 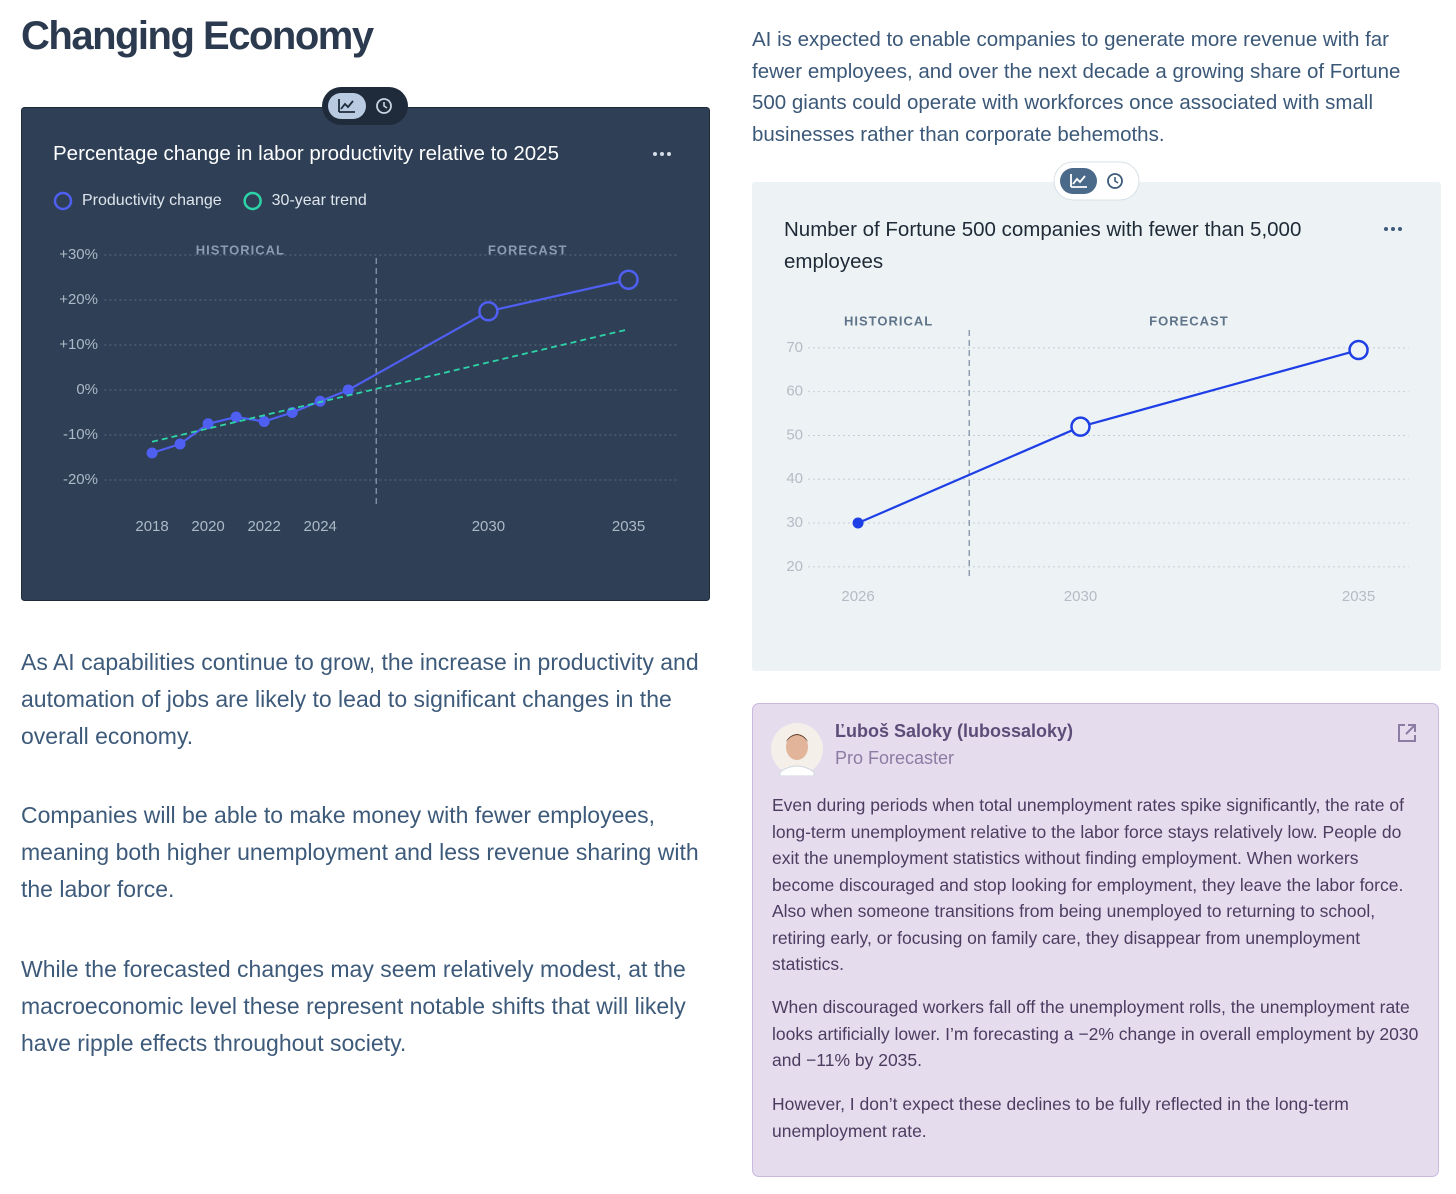 What do you see at coordinates (794, 347) in the screenshot?
I see `y-tick-label: 70` at bounding box center [794, 347].